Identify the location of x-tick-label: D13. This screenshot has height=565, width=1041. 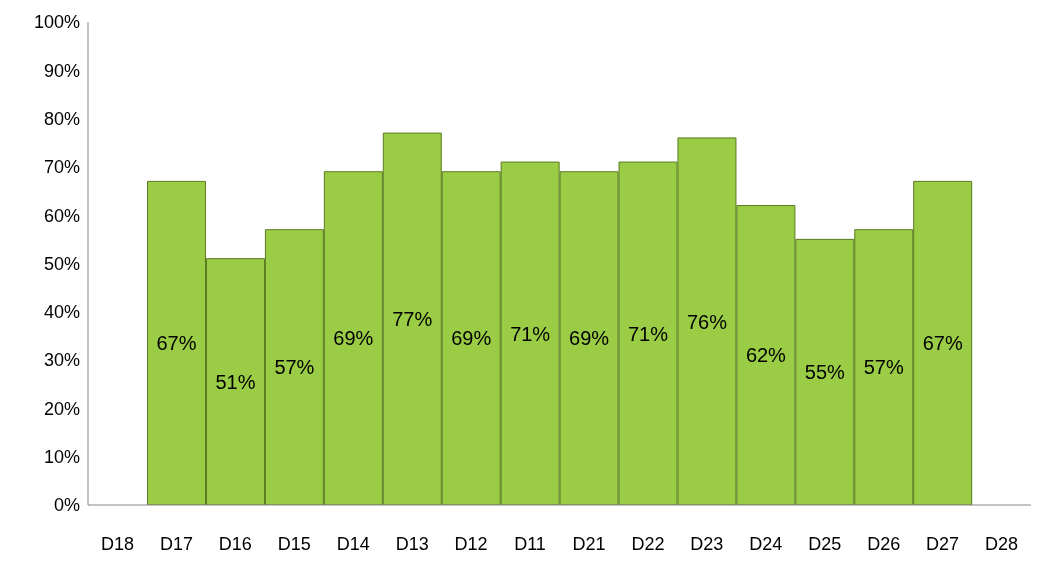
(412, 543).